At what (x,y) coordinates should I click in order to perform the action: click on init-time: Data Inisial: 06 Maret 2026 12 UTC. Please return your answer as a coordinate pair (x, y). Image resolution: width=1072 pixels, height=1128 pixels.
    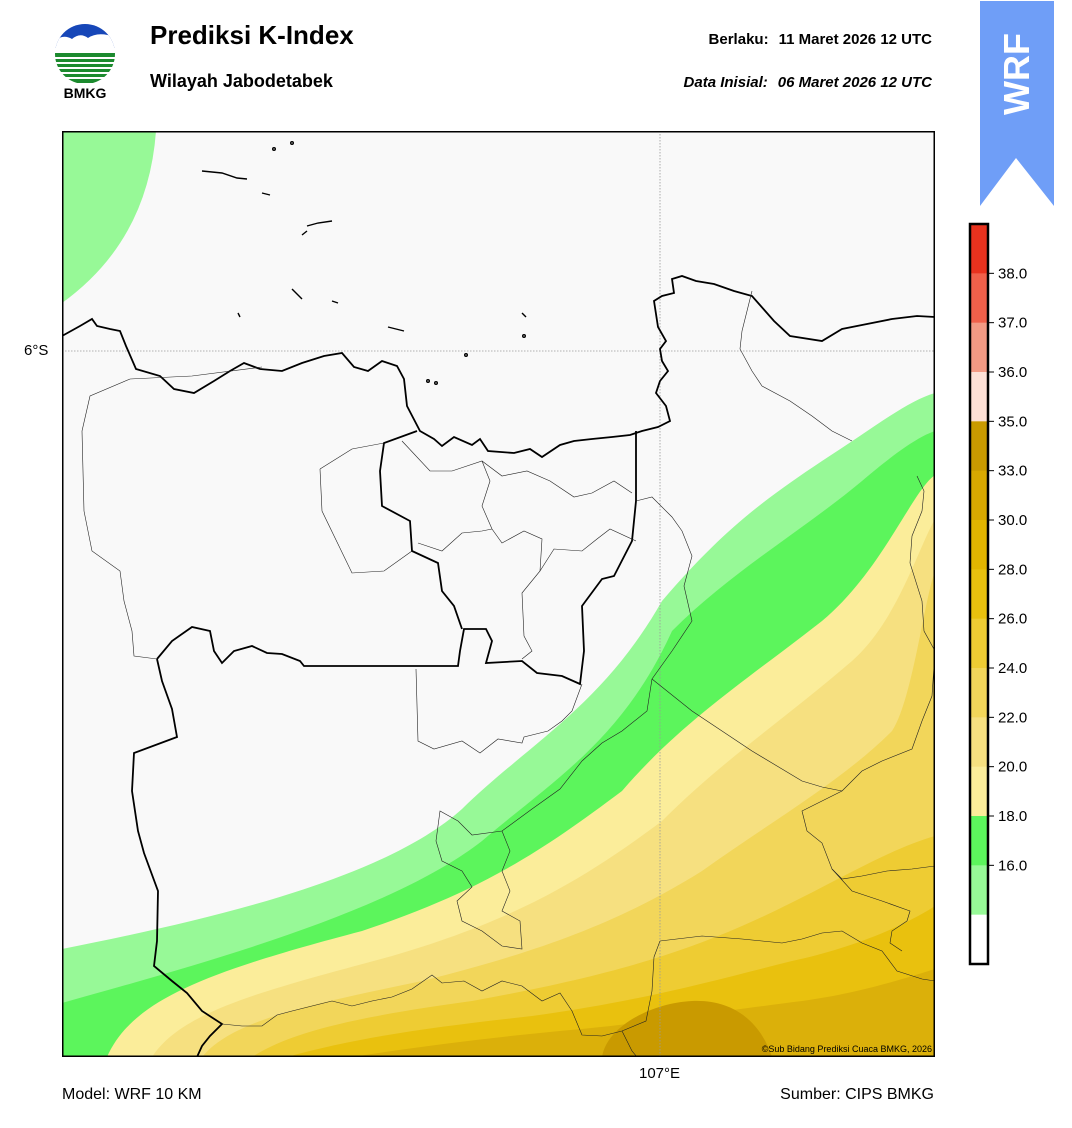
    Looking at the image, I should click on (808, 82).